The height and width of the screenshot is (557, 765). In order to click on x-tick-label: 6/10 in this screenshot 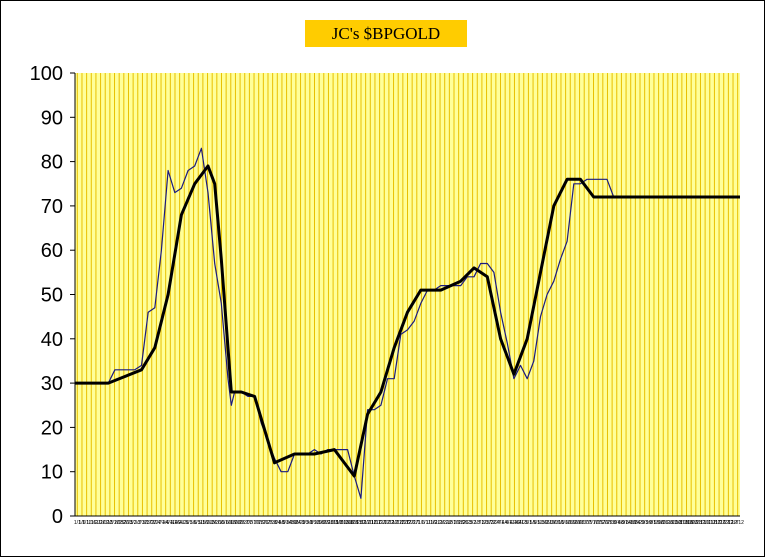, I will do `click(566, 523)`.